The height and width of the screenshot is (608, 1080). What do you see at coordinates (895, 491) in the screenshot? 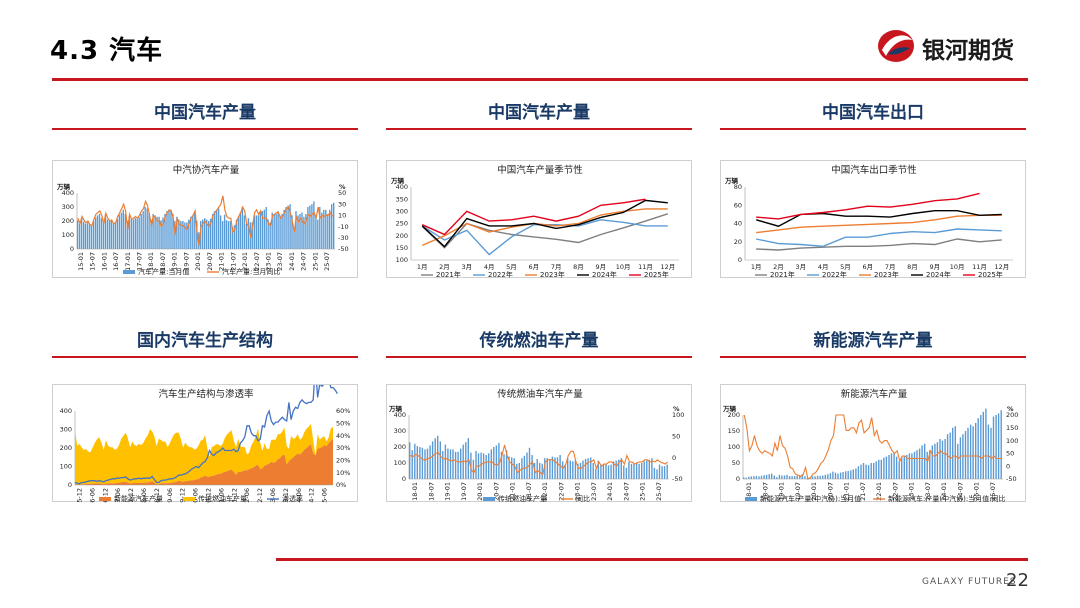
I see `x-tick-label: 22-07` at bounding box center [895, 491].